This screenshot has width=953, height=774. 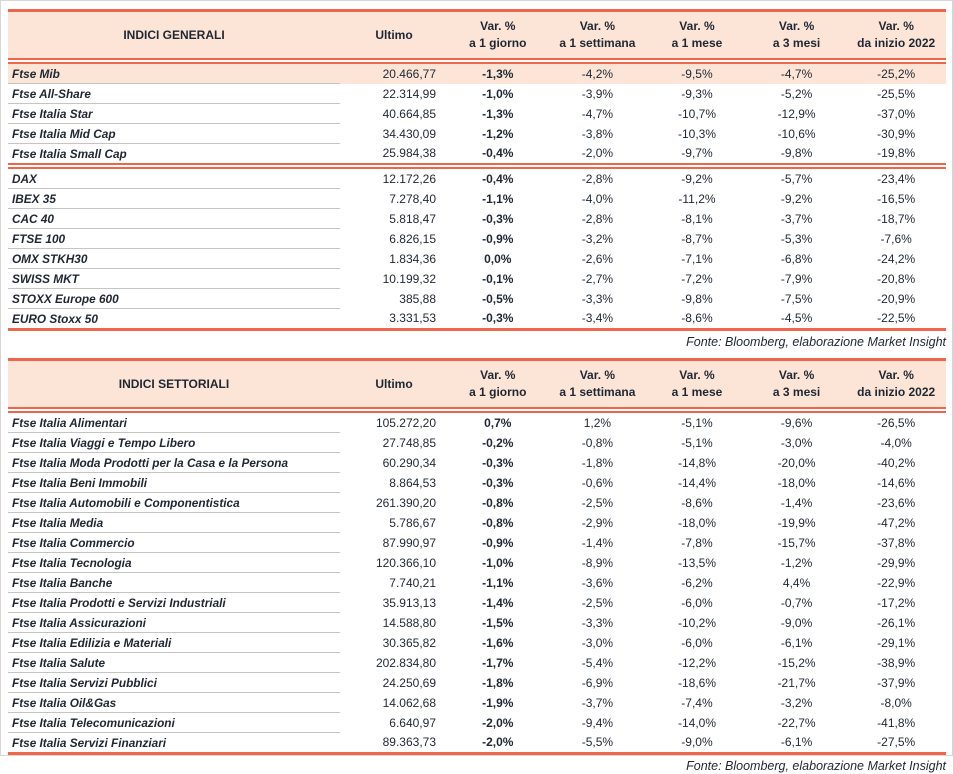 What do you see at coordinates (697, 298) in the screenshot?
I see `var-1mese-value: -9,8%` at bounding box center [697, 298].